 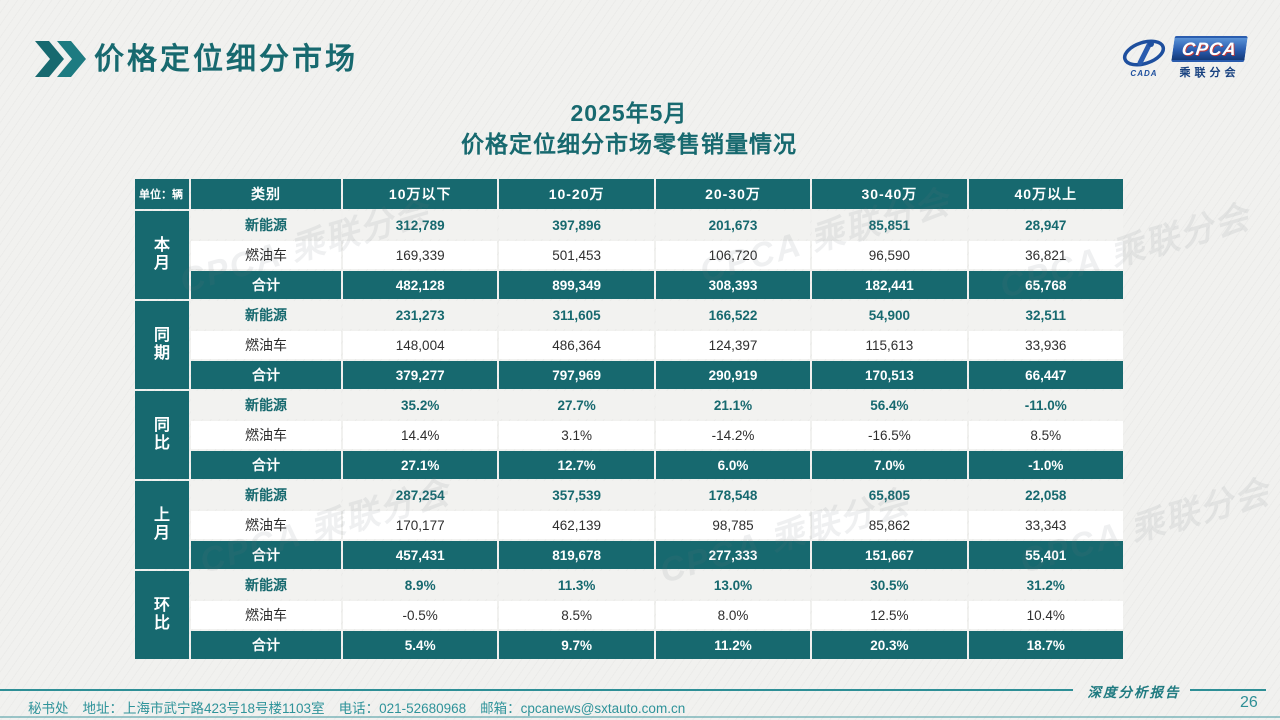 What do you see at coordinates (641, 60) in the screenshot?
I see `slide-header: 价格定位细分市场 CADA CPCA 乘联分会` at bounding box center [641, 60].